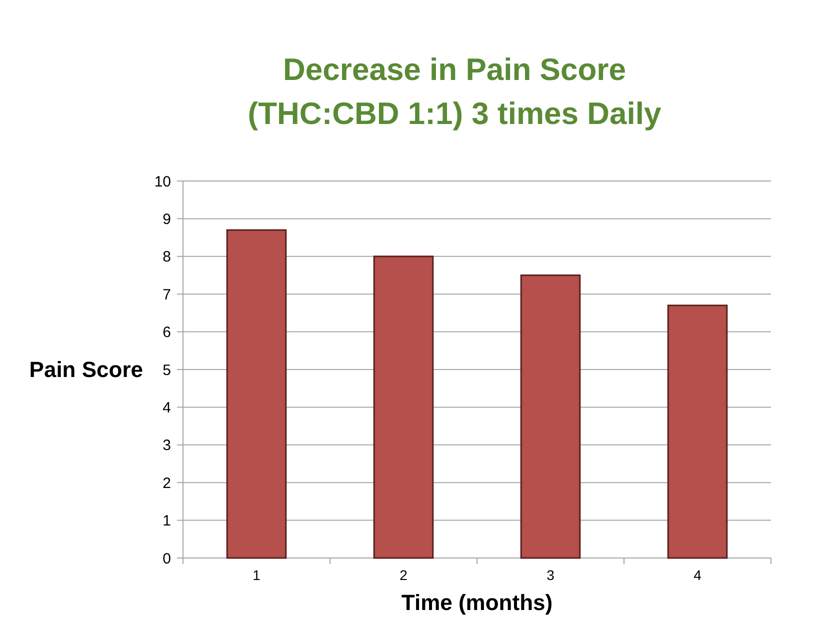 Image resolution: width=829 pixels, height=644 pixels. Describe the element at coordinates (166, 483) in the screenshot. I see `y-tick-label: 2` at that location.